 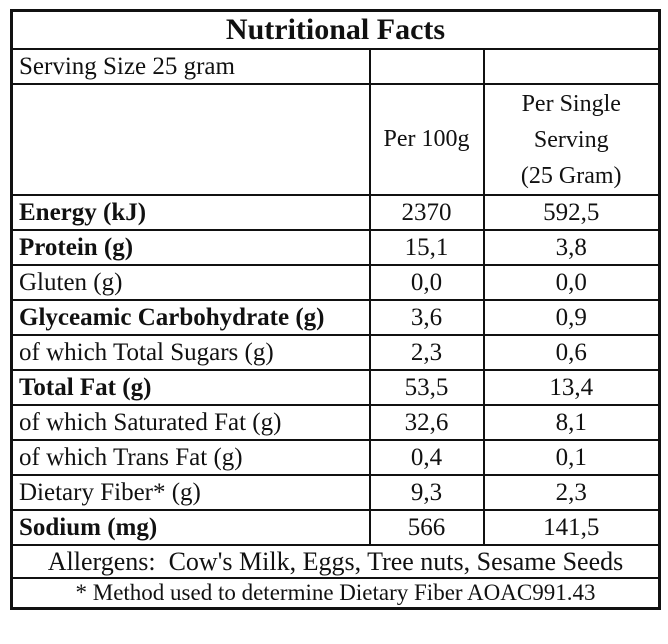 I want to click on value-per-100g: 53,5, so click(x=426, y=387).